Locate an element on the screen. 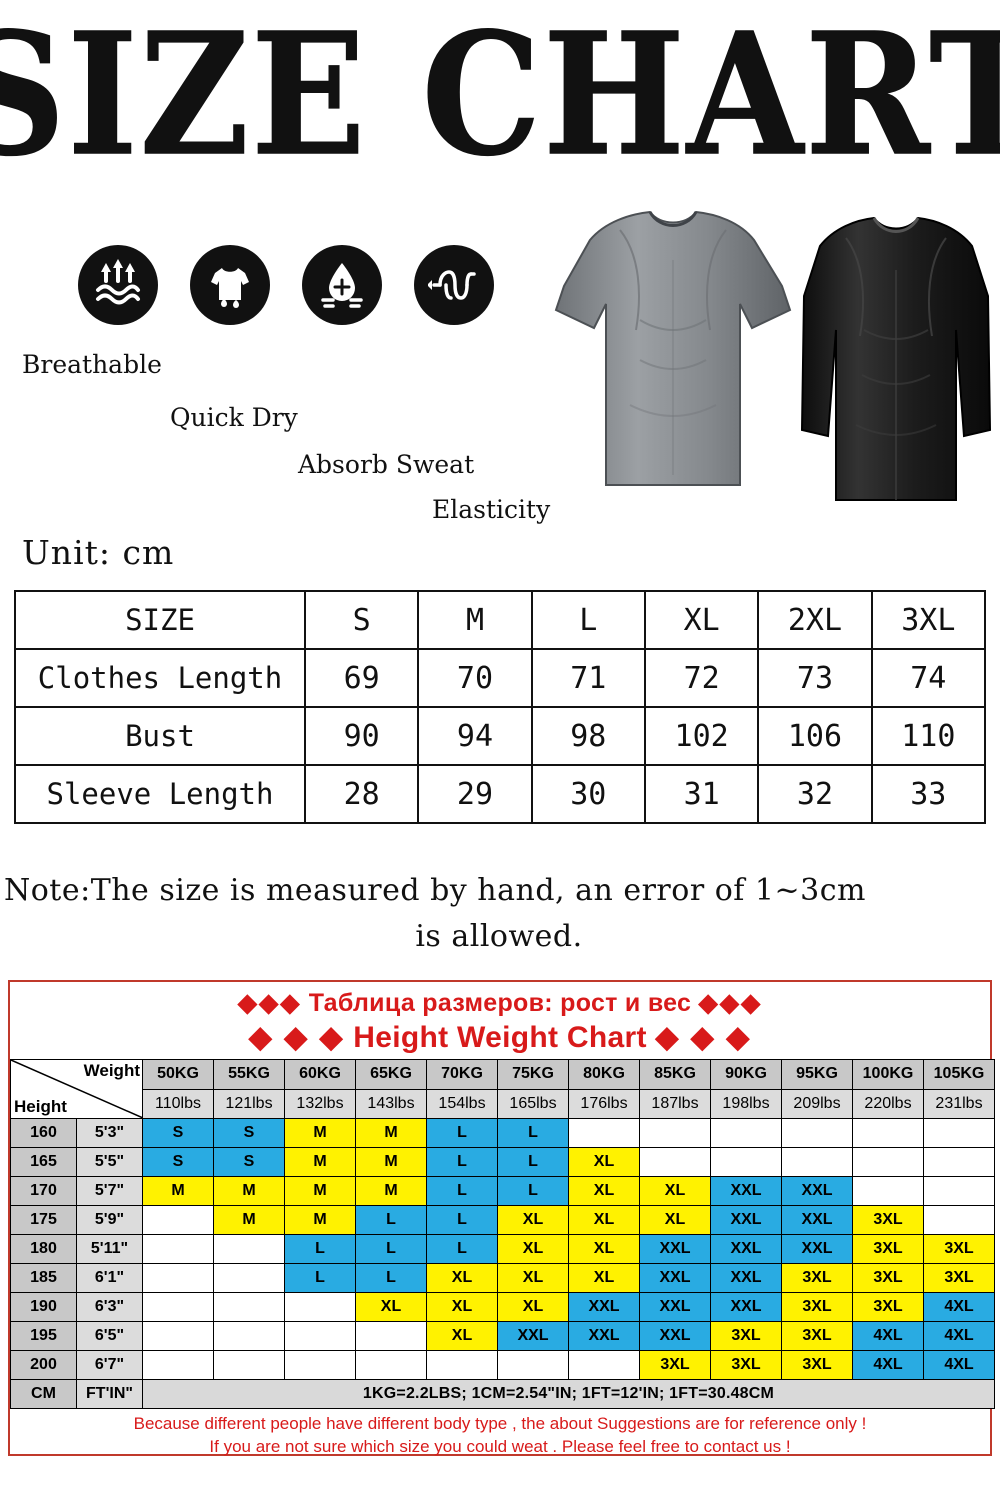 Image resolution: width=1000 pixels, height=1500 pixels. hw-cell-190-80KG: XXL is located at coordinates (604, 1307).